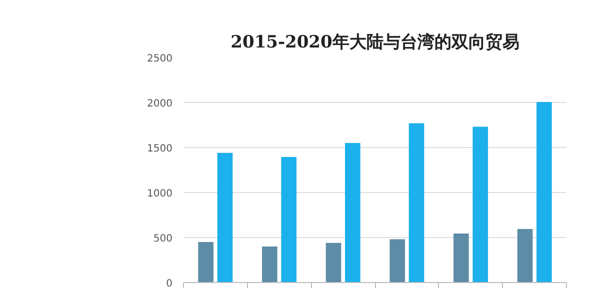 Image resolution: width=592 pixels, height=288 pixels. What do you see at coordinates (160, 149) in the screenshot?
I see `y-tick-label: 1500` at bounding box center [160, 149].